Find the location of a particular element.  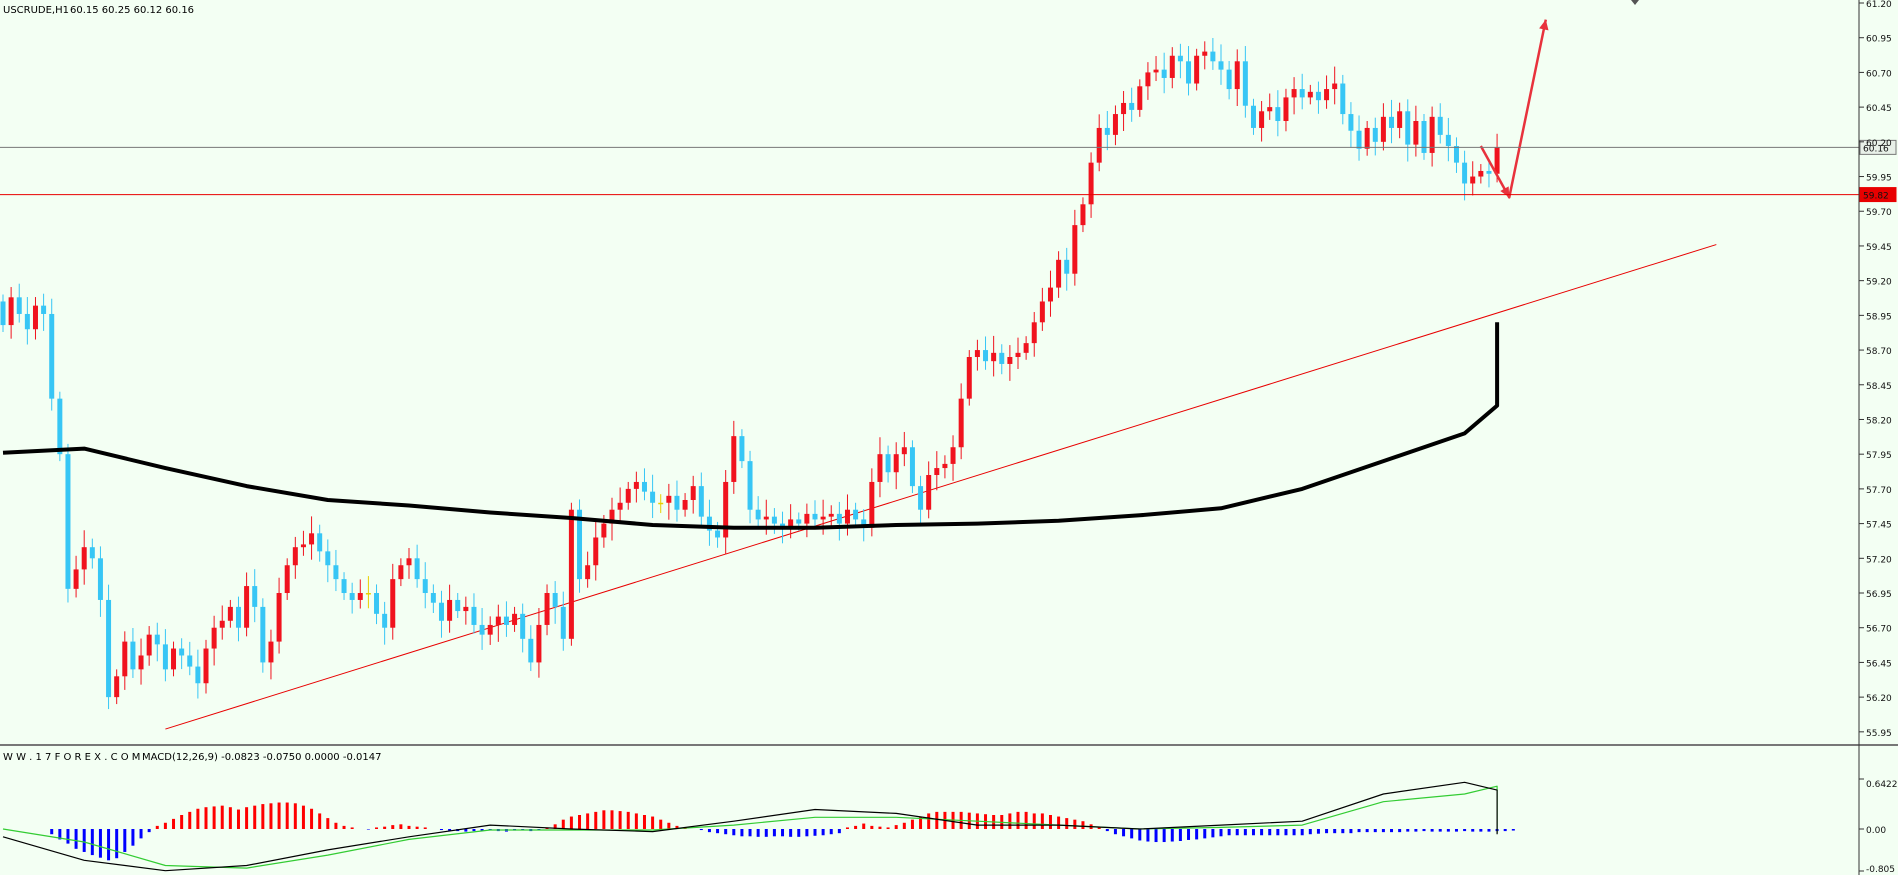

price-tick-label: 59.45 is located at coordinates (1879, 248).